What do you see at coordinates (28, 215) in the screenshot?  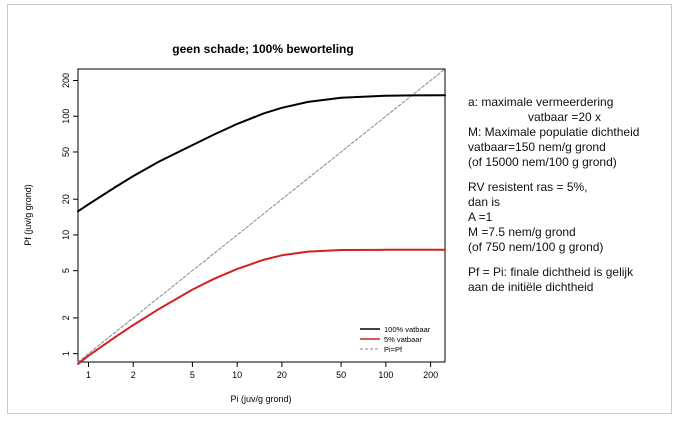 I see `y-axis-label: Pf (juv/g grond)` at bounding box center [28, 215].